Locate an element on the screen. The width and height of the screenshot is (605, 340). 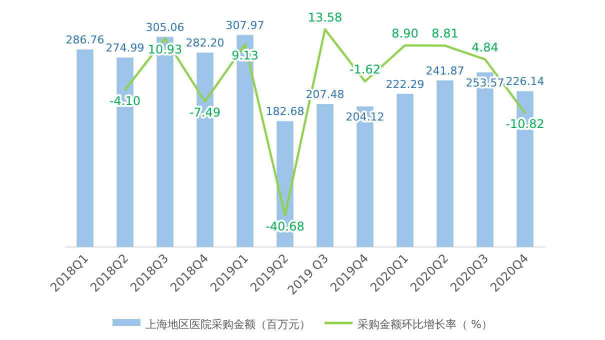
data-label: 8.90 is located at coordinates (405, 33).